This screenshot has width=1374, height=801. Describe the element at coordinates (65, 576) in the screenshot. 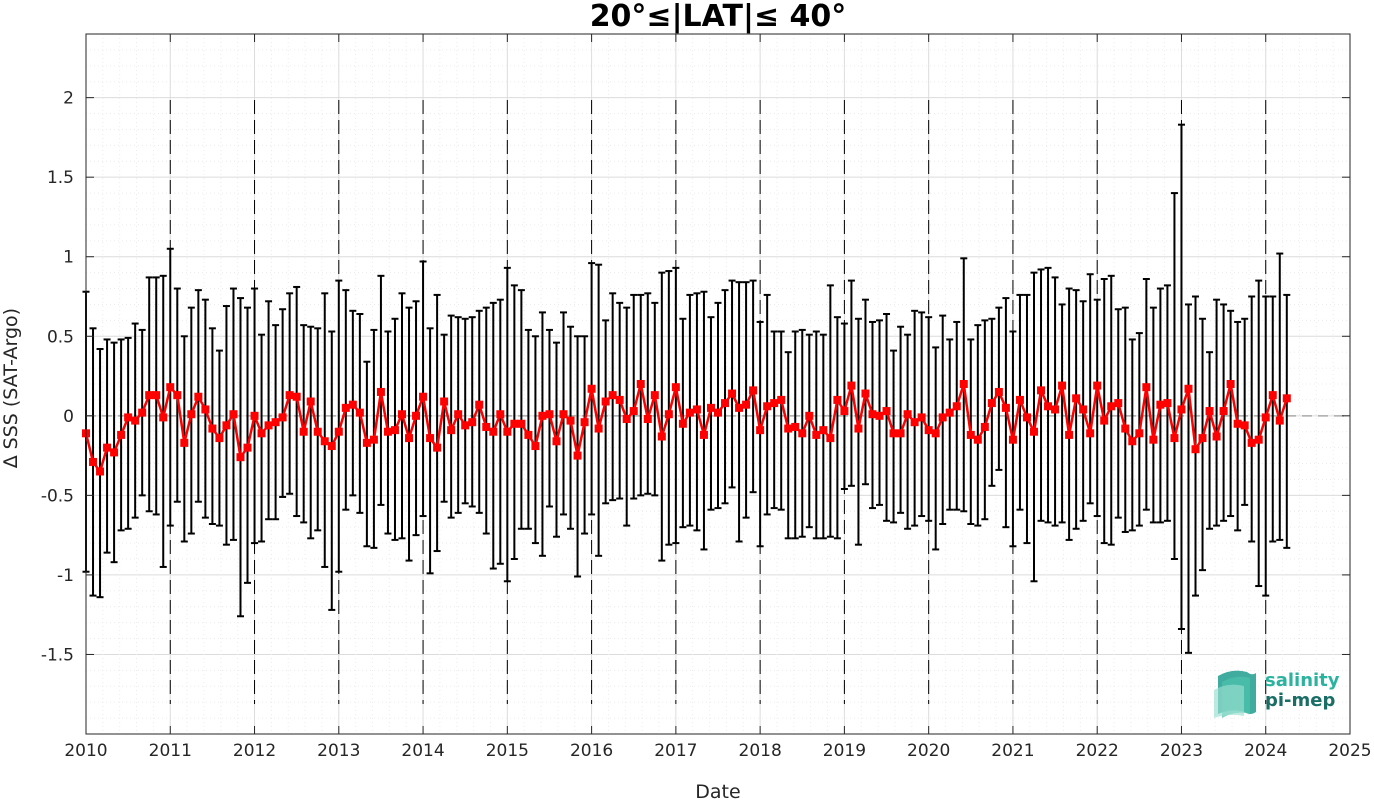

I see `y-tick-label: -1` at that location.